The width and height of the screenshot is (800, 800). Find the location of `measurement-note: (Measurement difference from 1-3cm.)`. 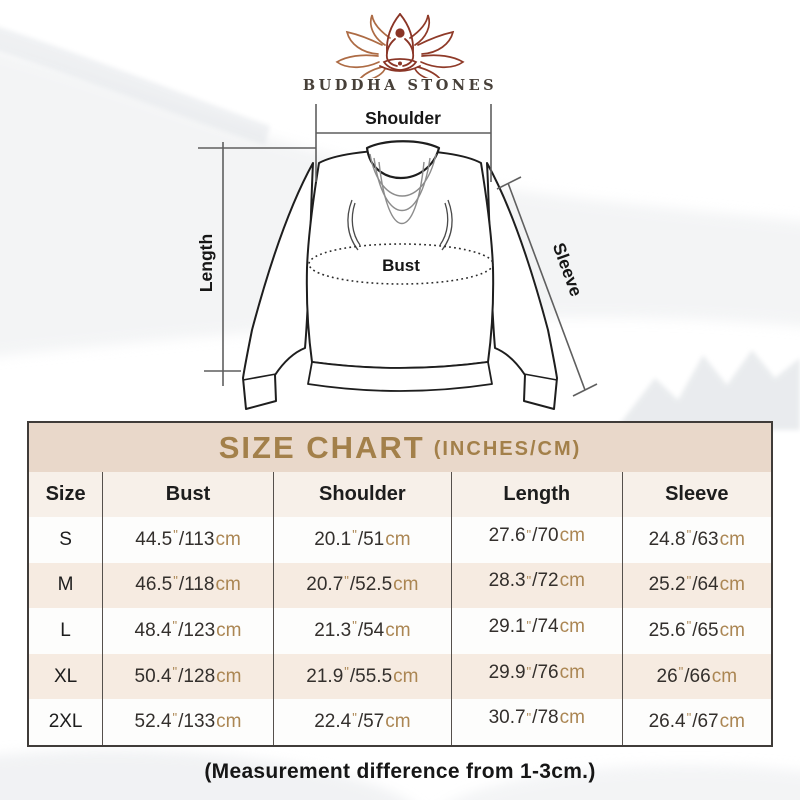

measurement-note: (Measurement difference from 1-3cm.) is located at coordinates (400, 771).